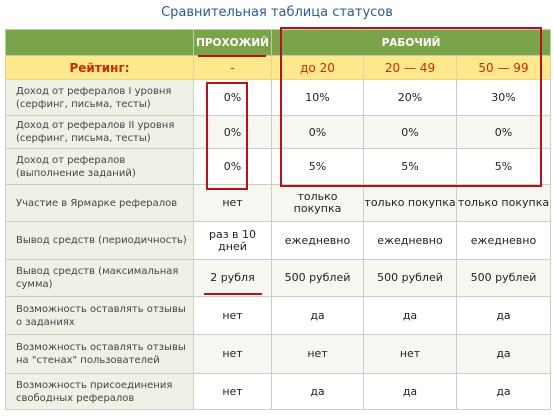 This screenshot has width=554, height=417. Describe the element at coordinates (410, 203) in the screenshot. I see `cell-level-2: только покупка` at that location.